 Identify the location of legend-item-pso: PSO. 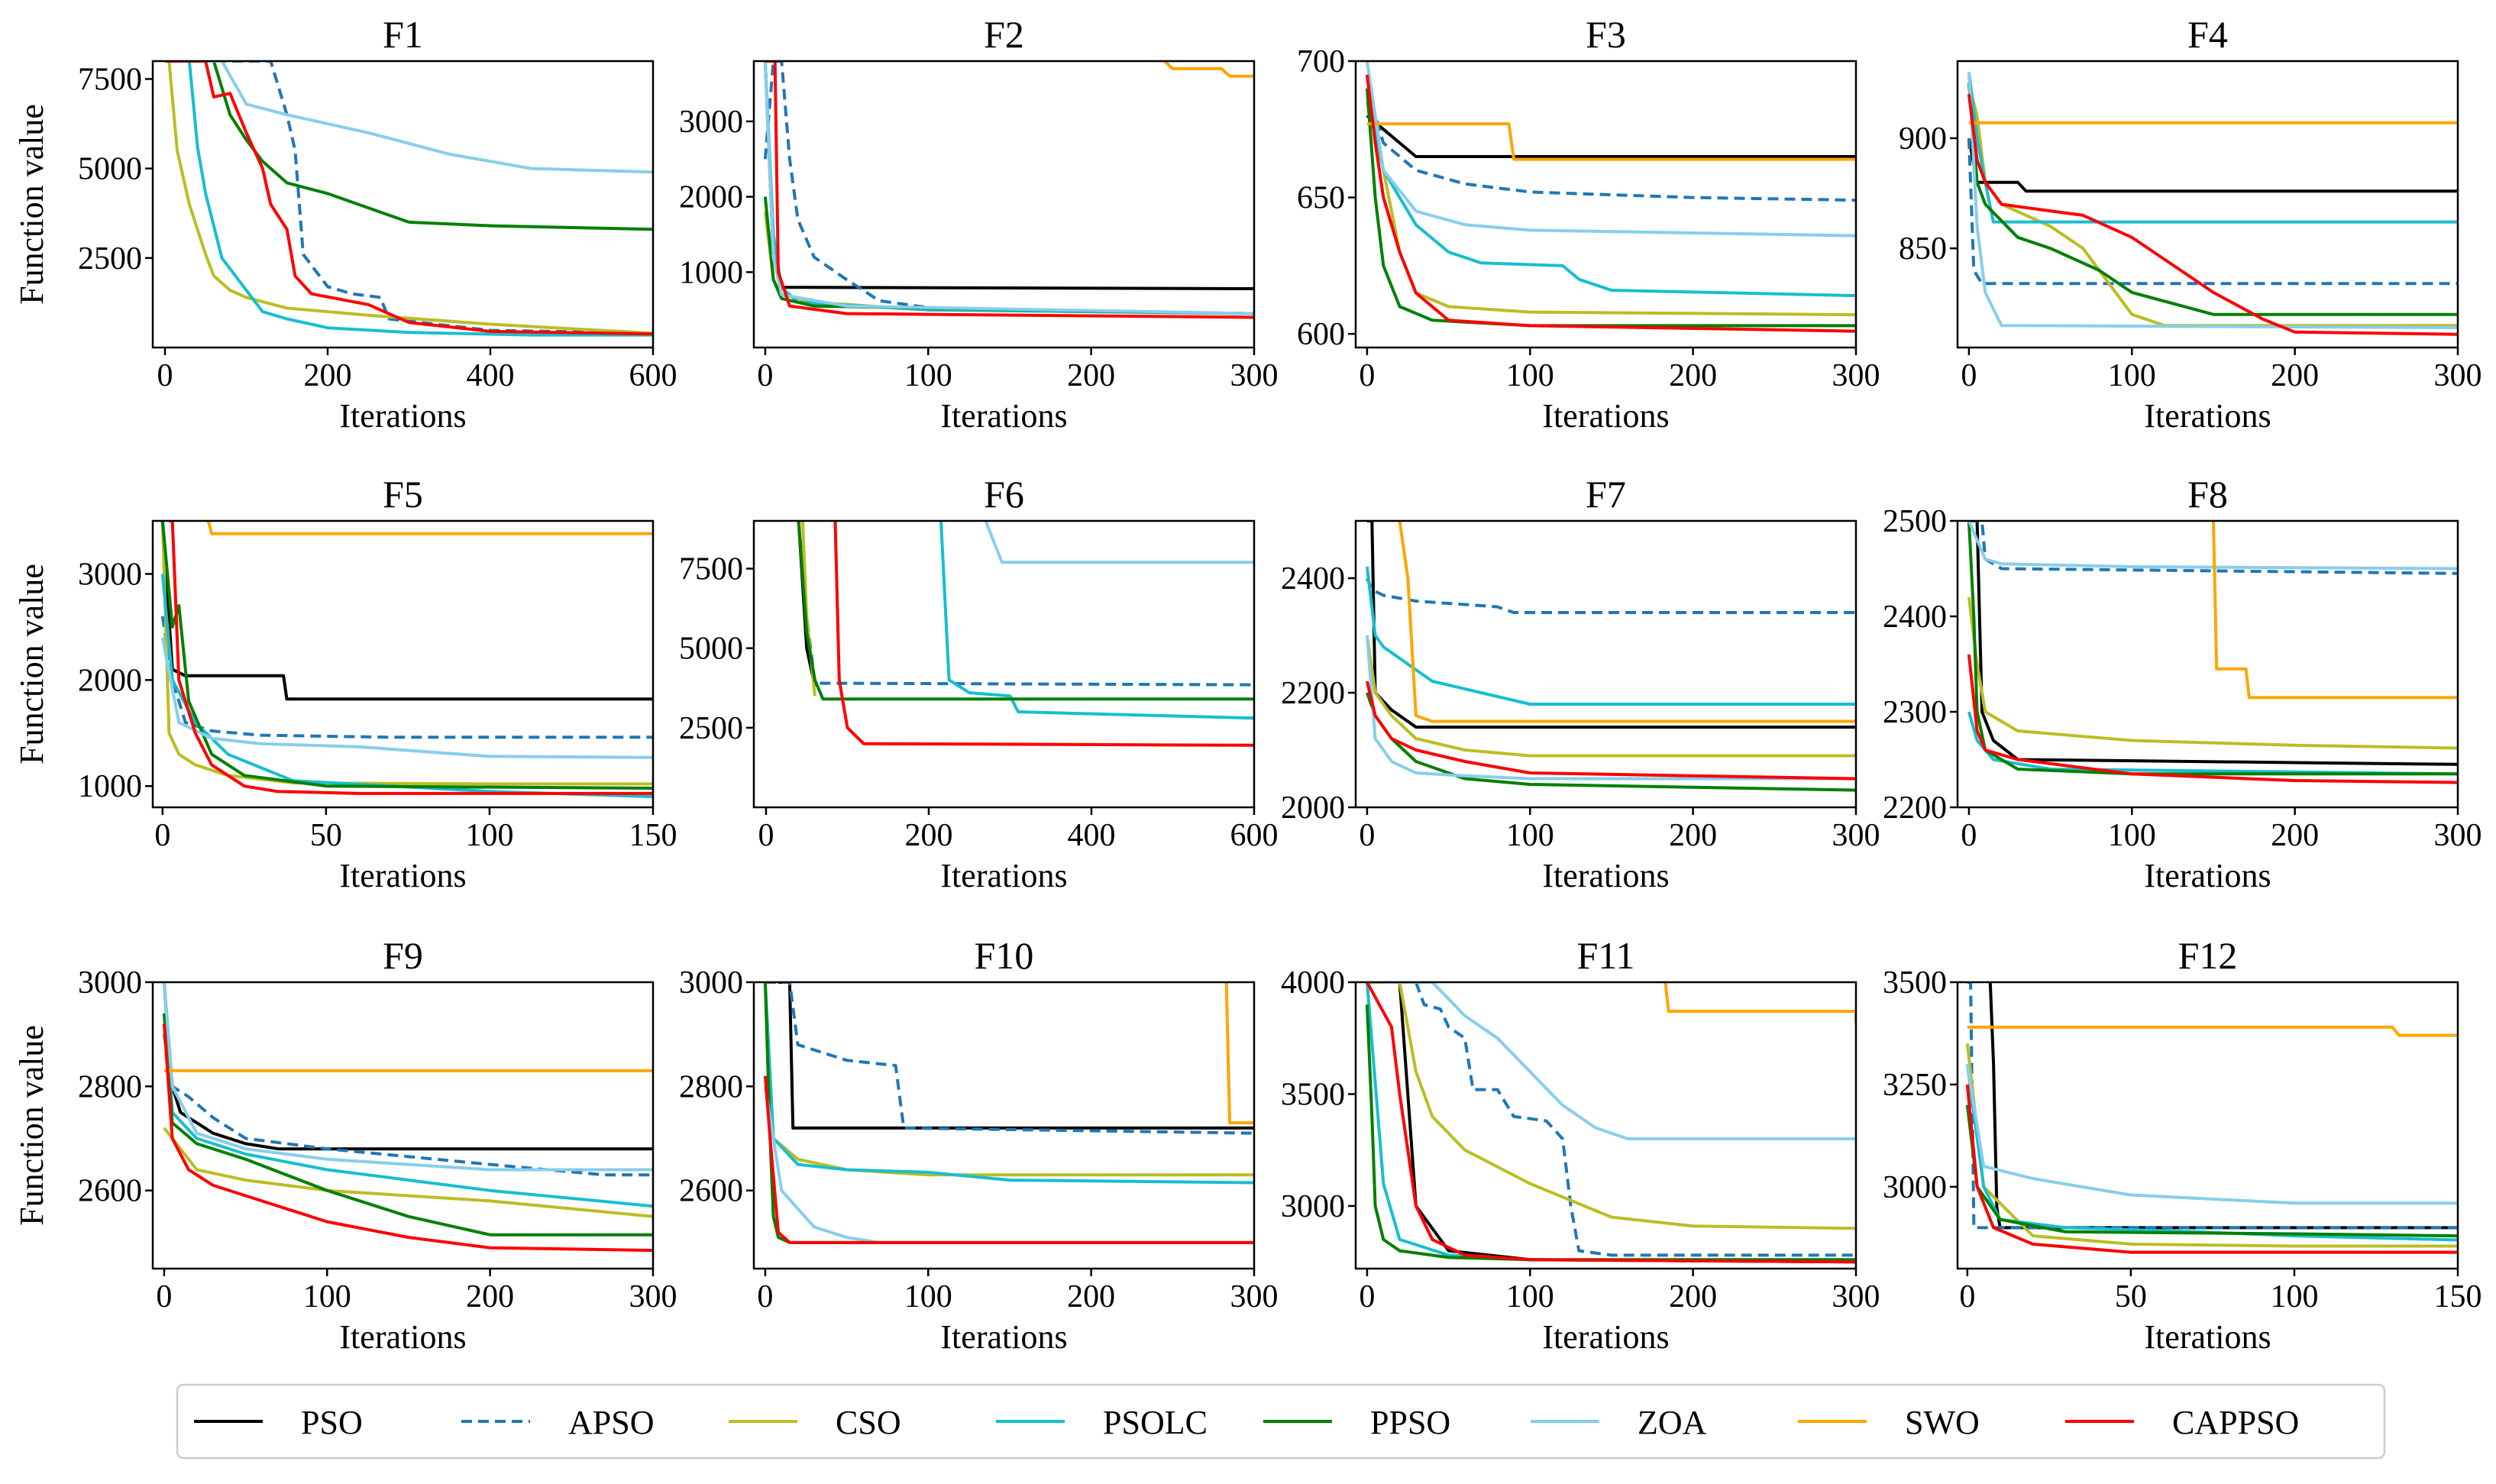
(278, 1422).